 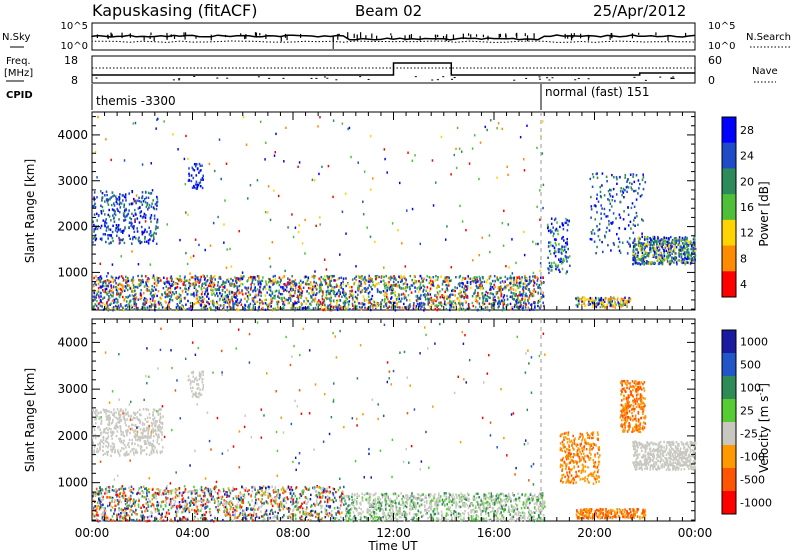 What do you see at coordinates (393, 41) in the screenshot?
I see `nsearch-line` at bounding box center [393, 41].